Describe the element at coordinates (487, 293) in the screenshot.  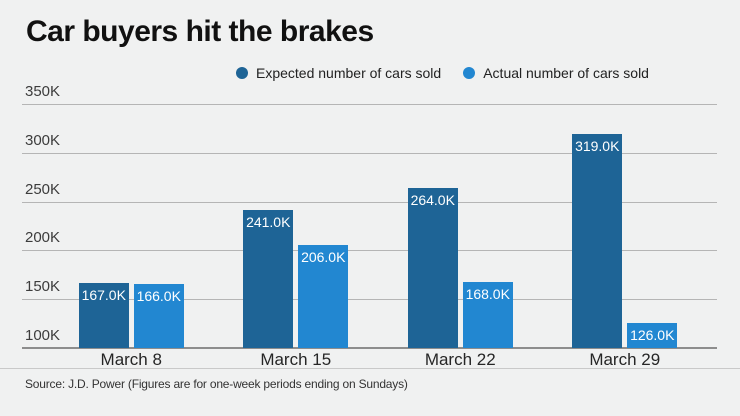
I see `bar-value-label: 168.0K` at that location.